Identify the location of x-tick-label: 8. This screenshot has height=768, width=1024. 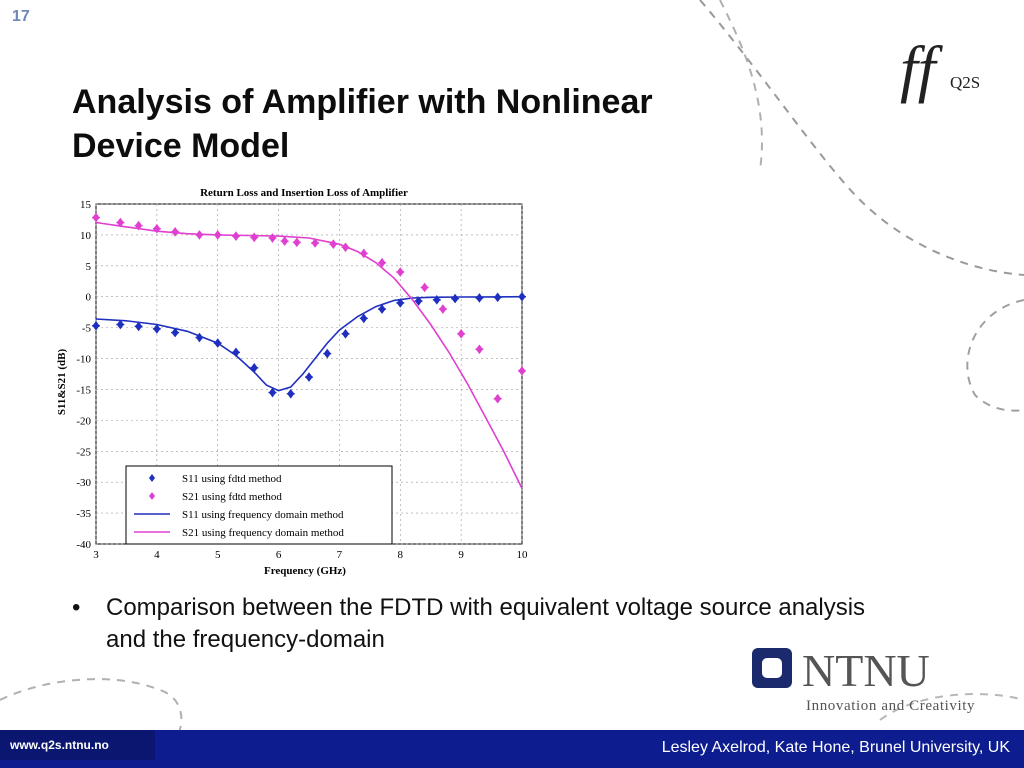
(401, 555).